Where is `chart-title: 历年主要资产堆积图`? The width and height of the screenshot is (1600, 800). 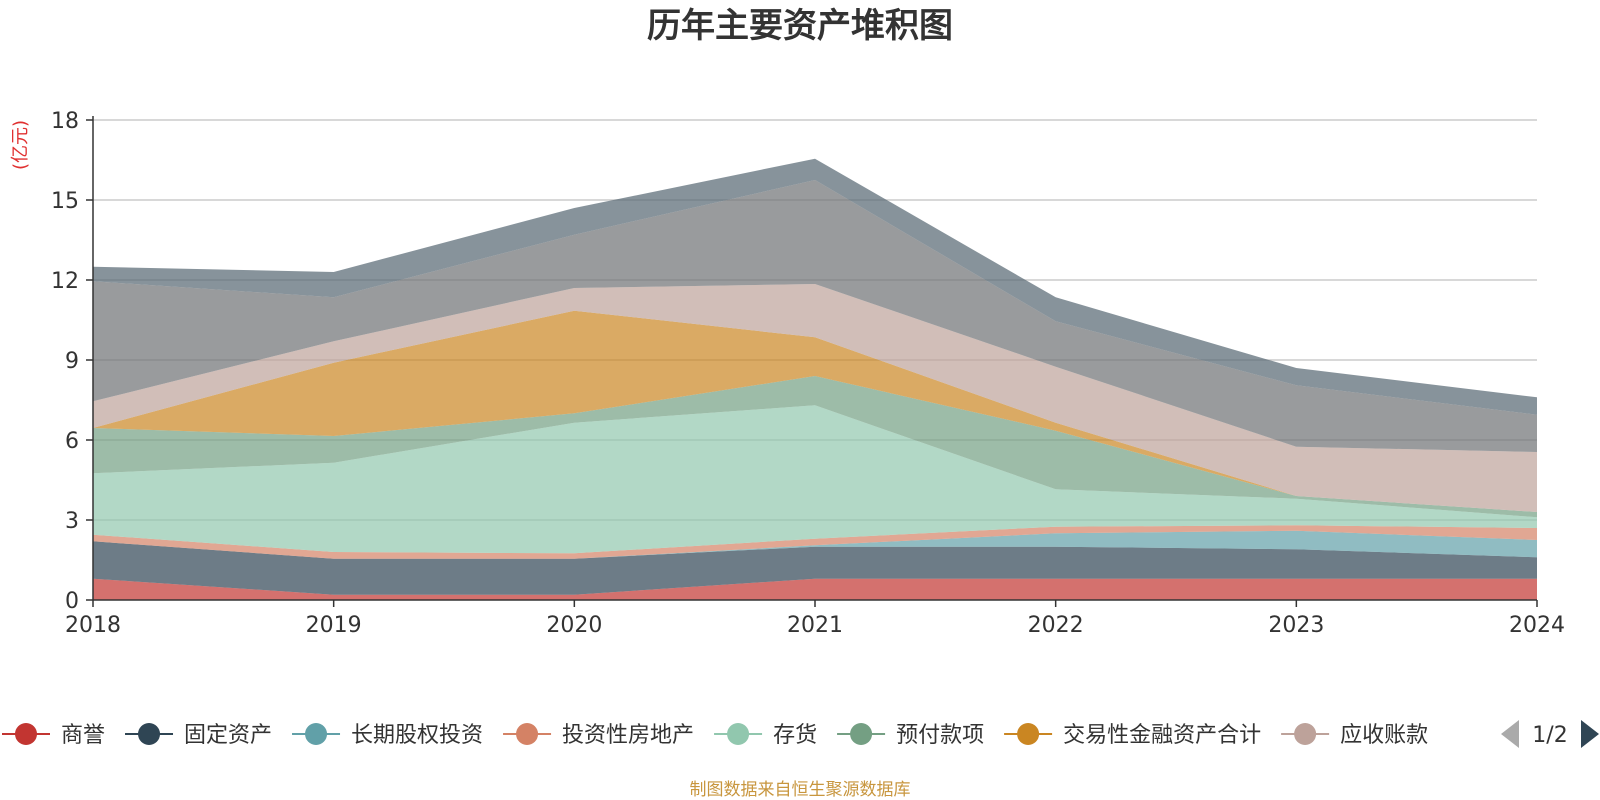 chart-title: 历年主要资产堆积图 is located at coordinates (800, 26).